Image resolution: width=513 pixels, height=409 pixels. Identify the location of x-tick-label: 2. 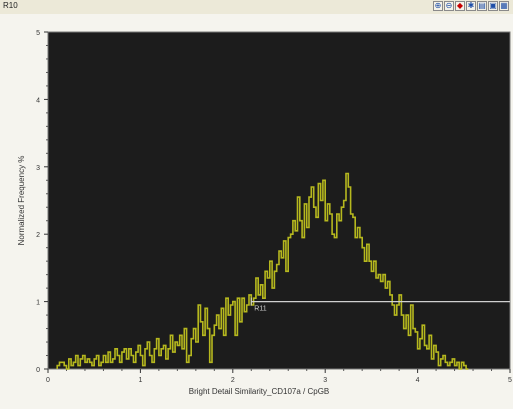
(233, 380).